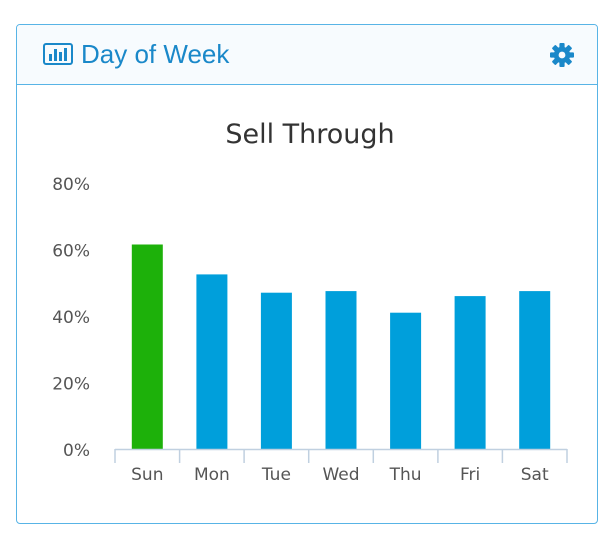 Image resolution: width=612 pixels, height=556 pixels. Describe the element at coordinates (147, 347) in the screenshot. I see `bar-sun` at that location.